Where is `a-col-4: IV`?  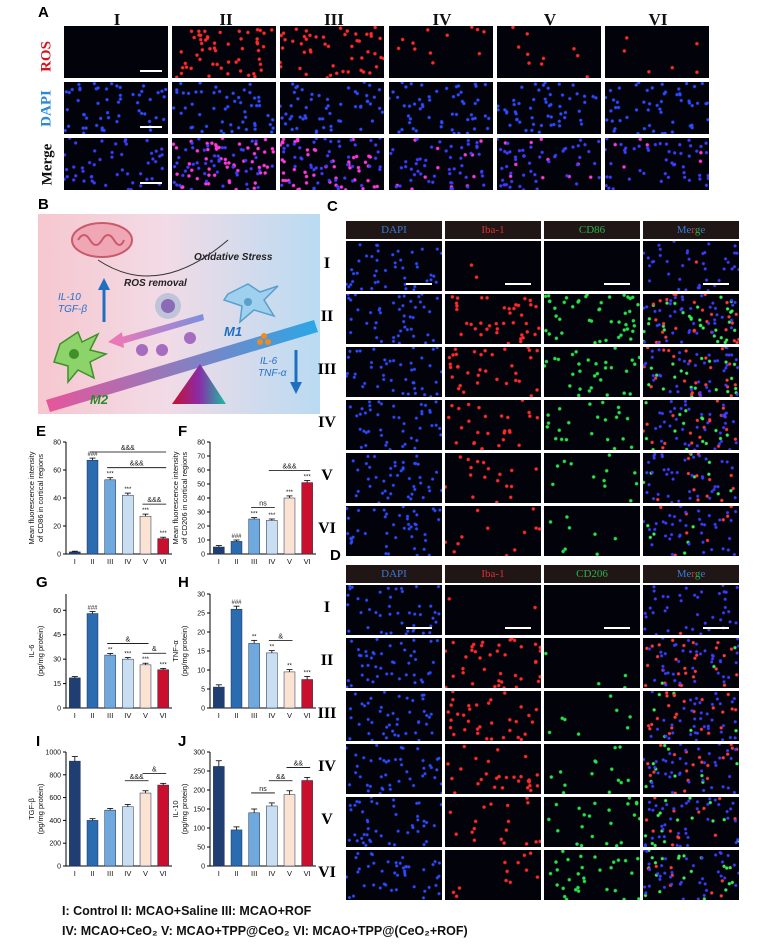
a-col-4: IV is located at coordinates (442, 19).